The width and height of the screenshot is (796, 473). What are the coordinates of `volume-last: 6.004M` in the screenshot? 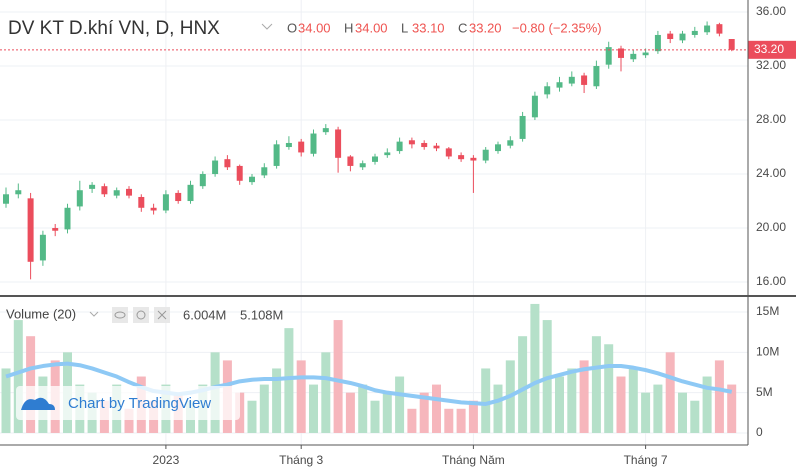 It's located at (204, 314).